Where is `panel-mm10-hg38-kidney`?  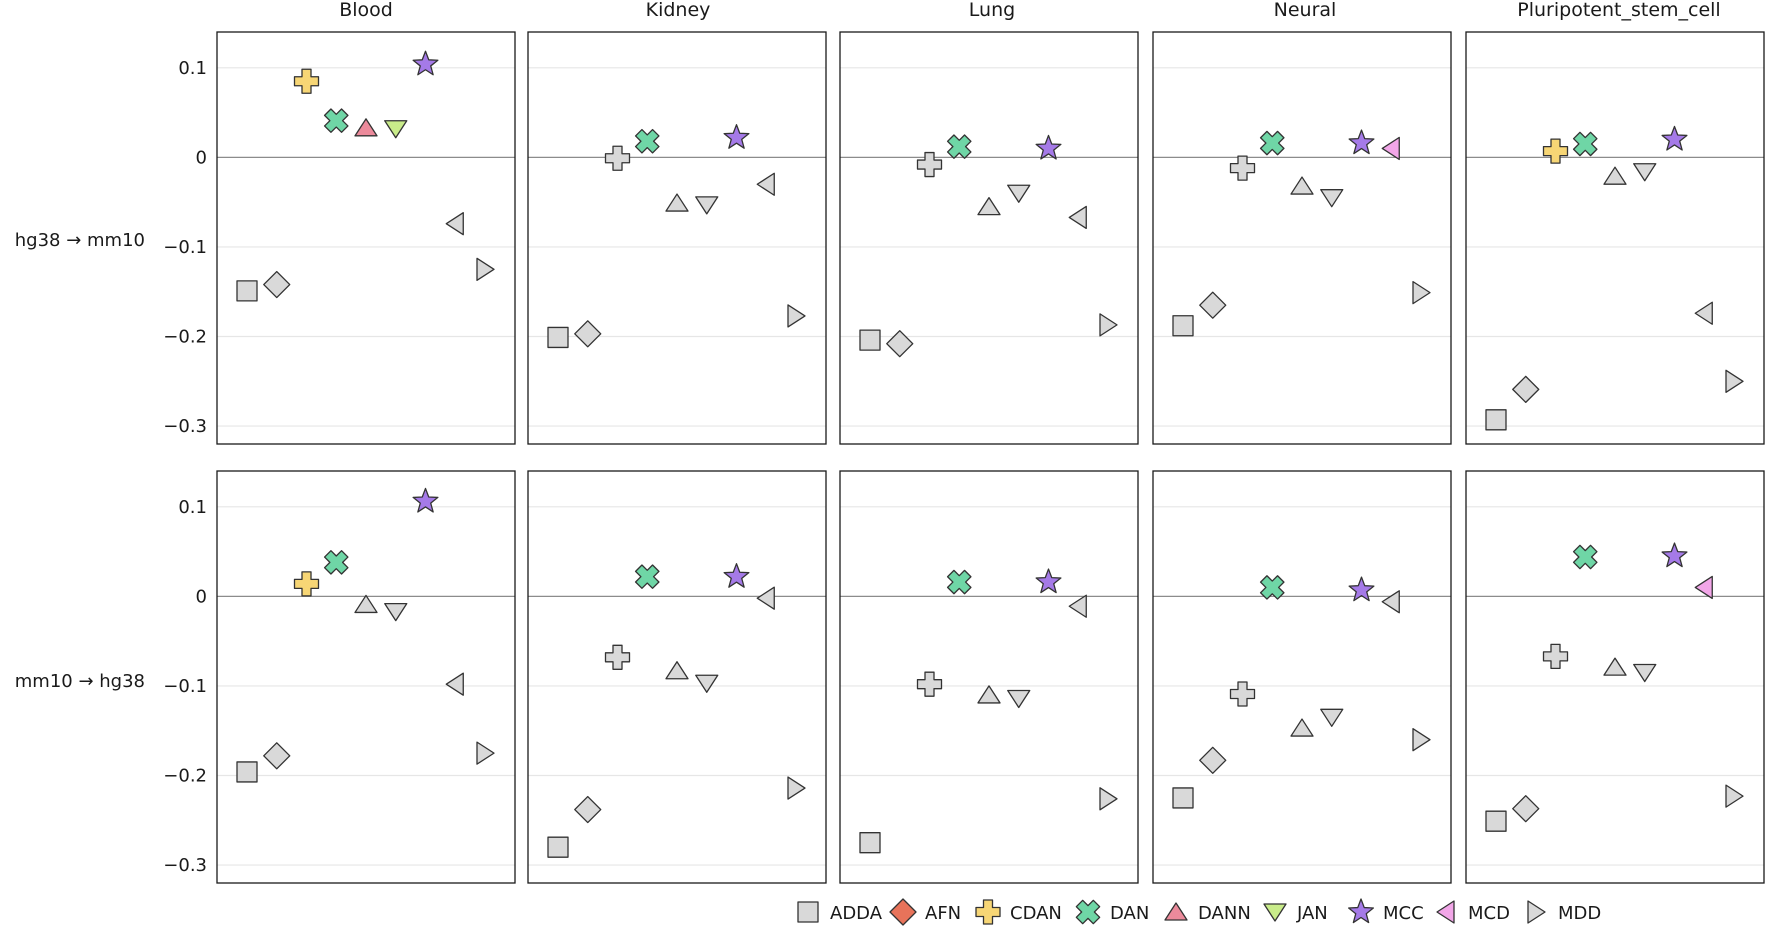 panel-mm10-hg38-kidney is located at coordinates (677, 677).